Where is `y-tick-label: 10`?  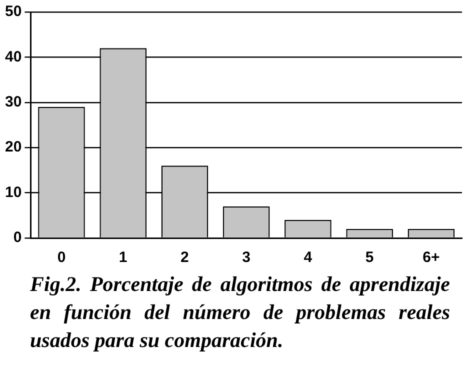 y-tick-label: 10 is located at coordinates (13, 192).